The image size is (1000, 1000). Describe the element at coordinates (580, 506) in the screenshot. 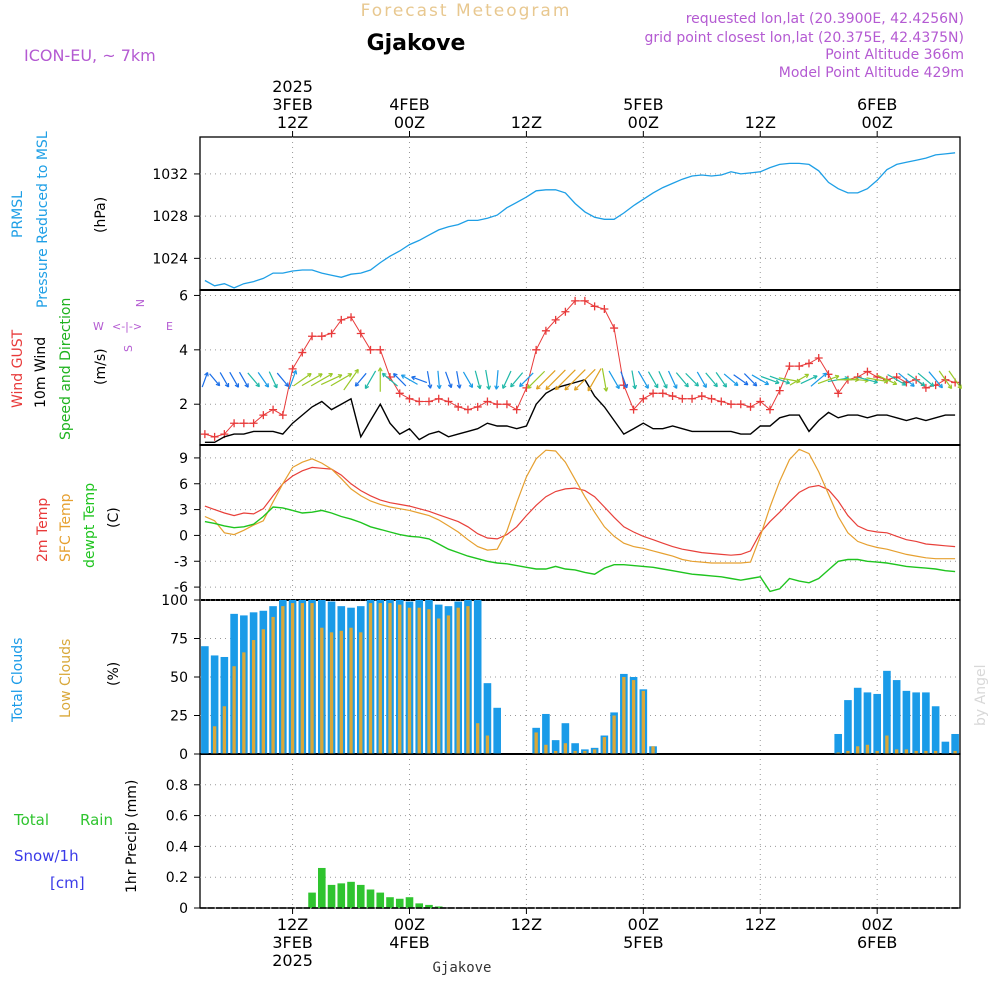

I see `sfc-temp-line` at that location.